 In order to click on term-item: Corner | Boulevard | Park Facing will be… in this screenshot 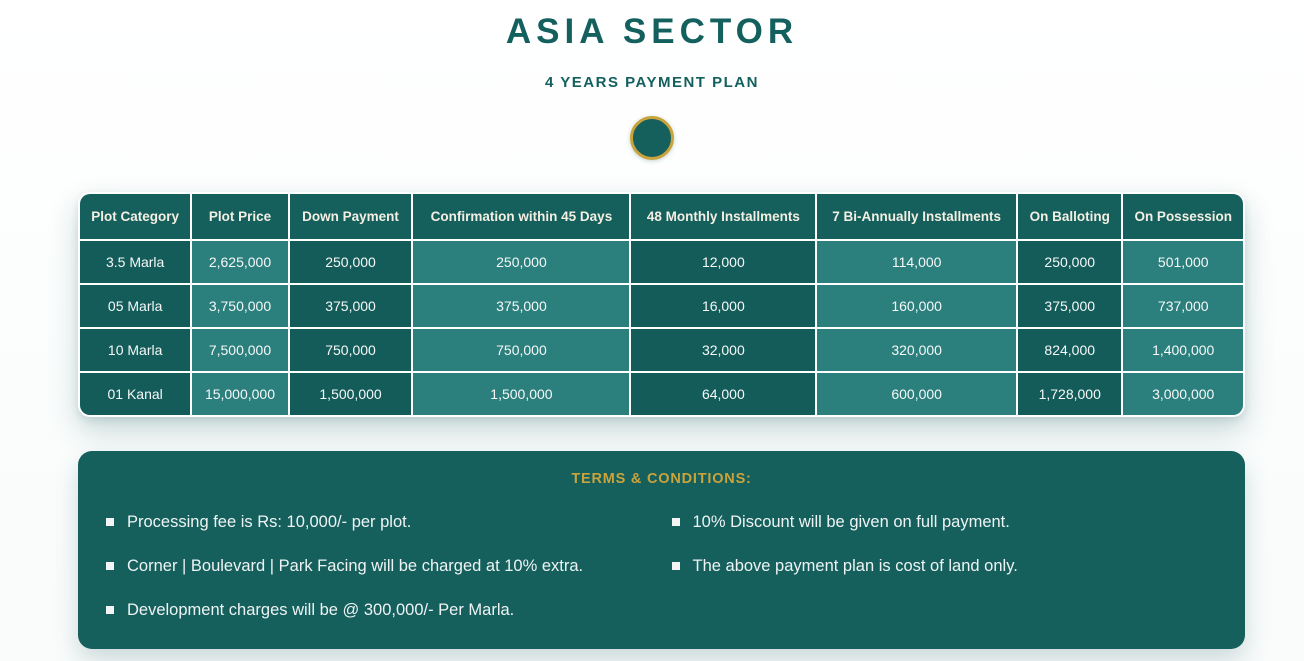, I will do `click(379, 566)`.